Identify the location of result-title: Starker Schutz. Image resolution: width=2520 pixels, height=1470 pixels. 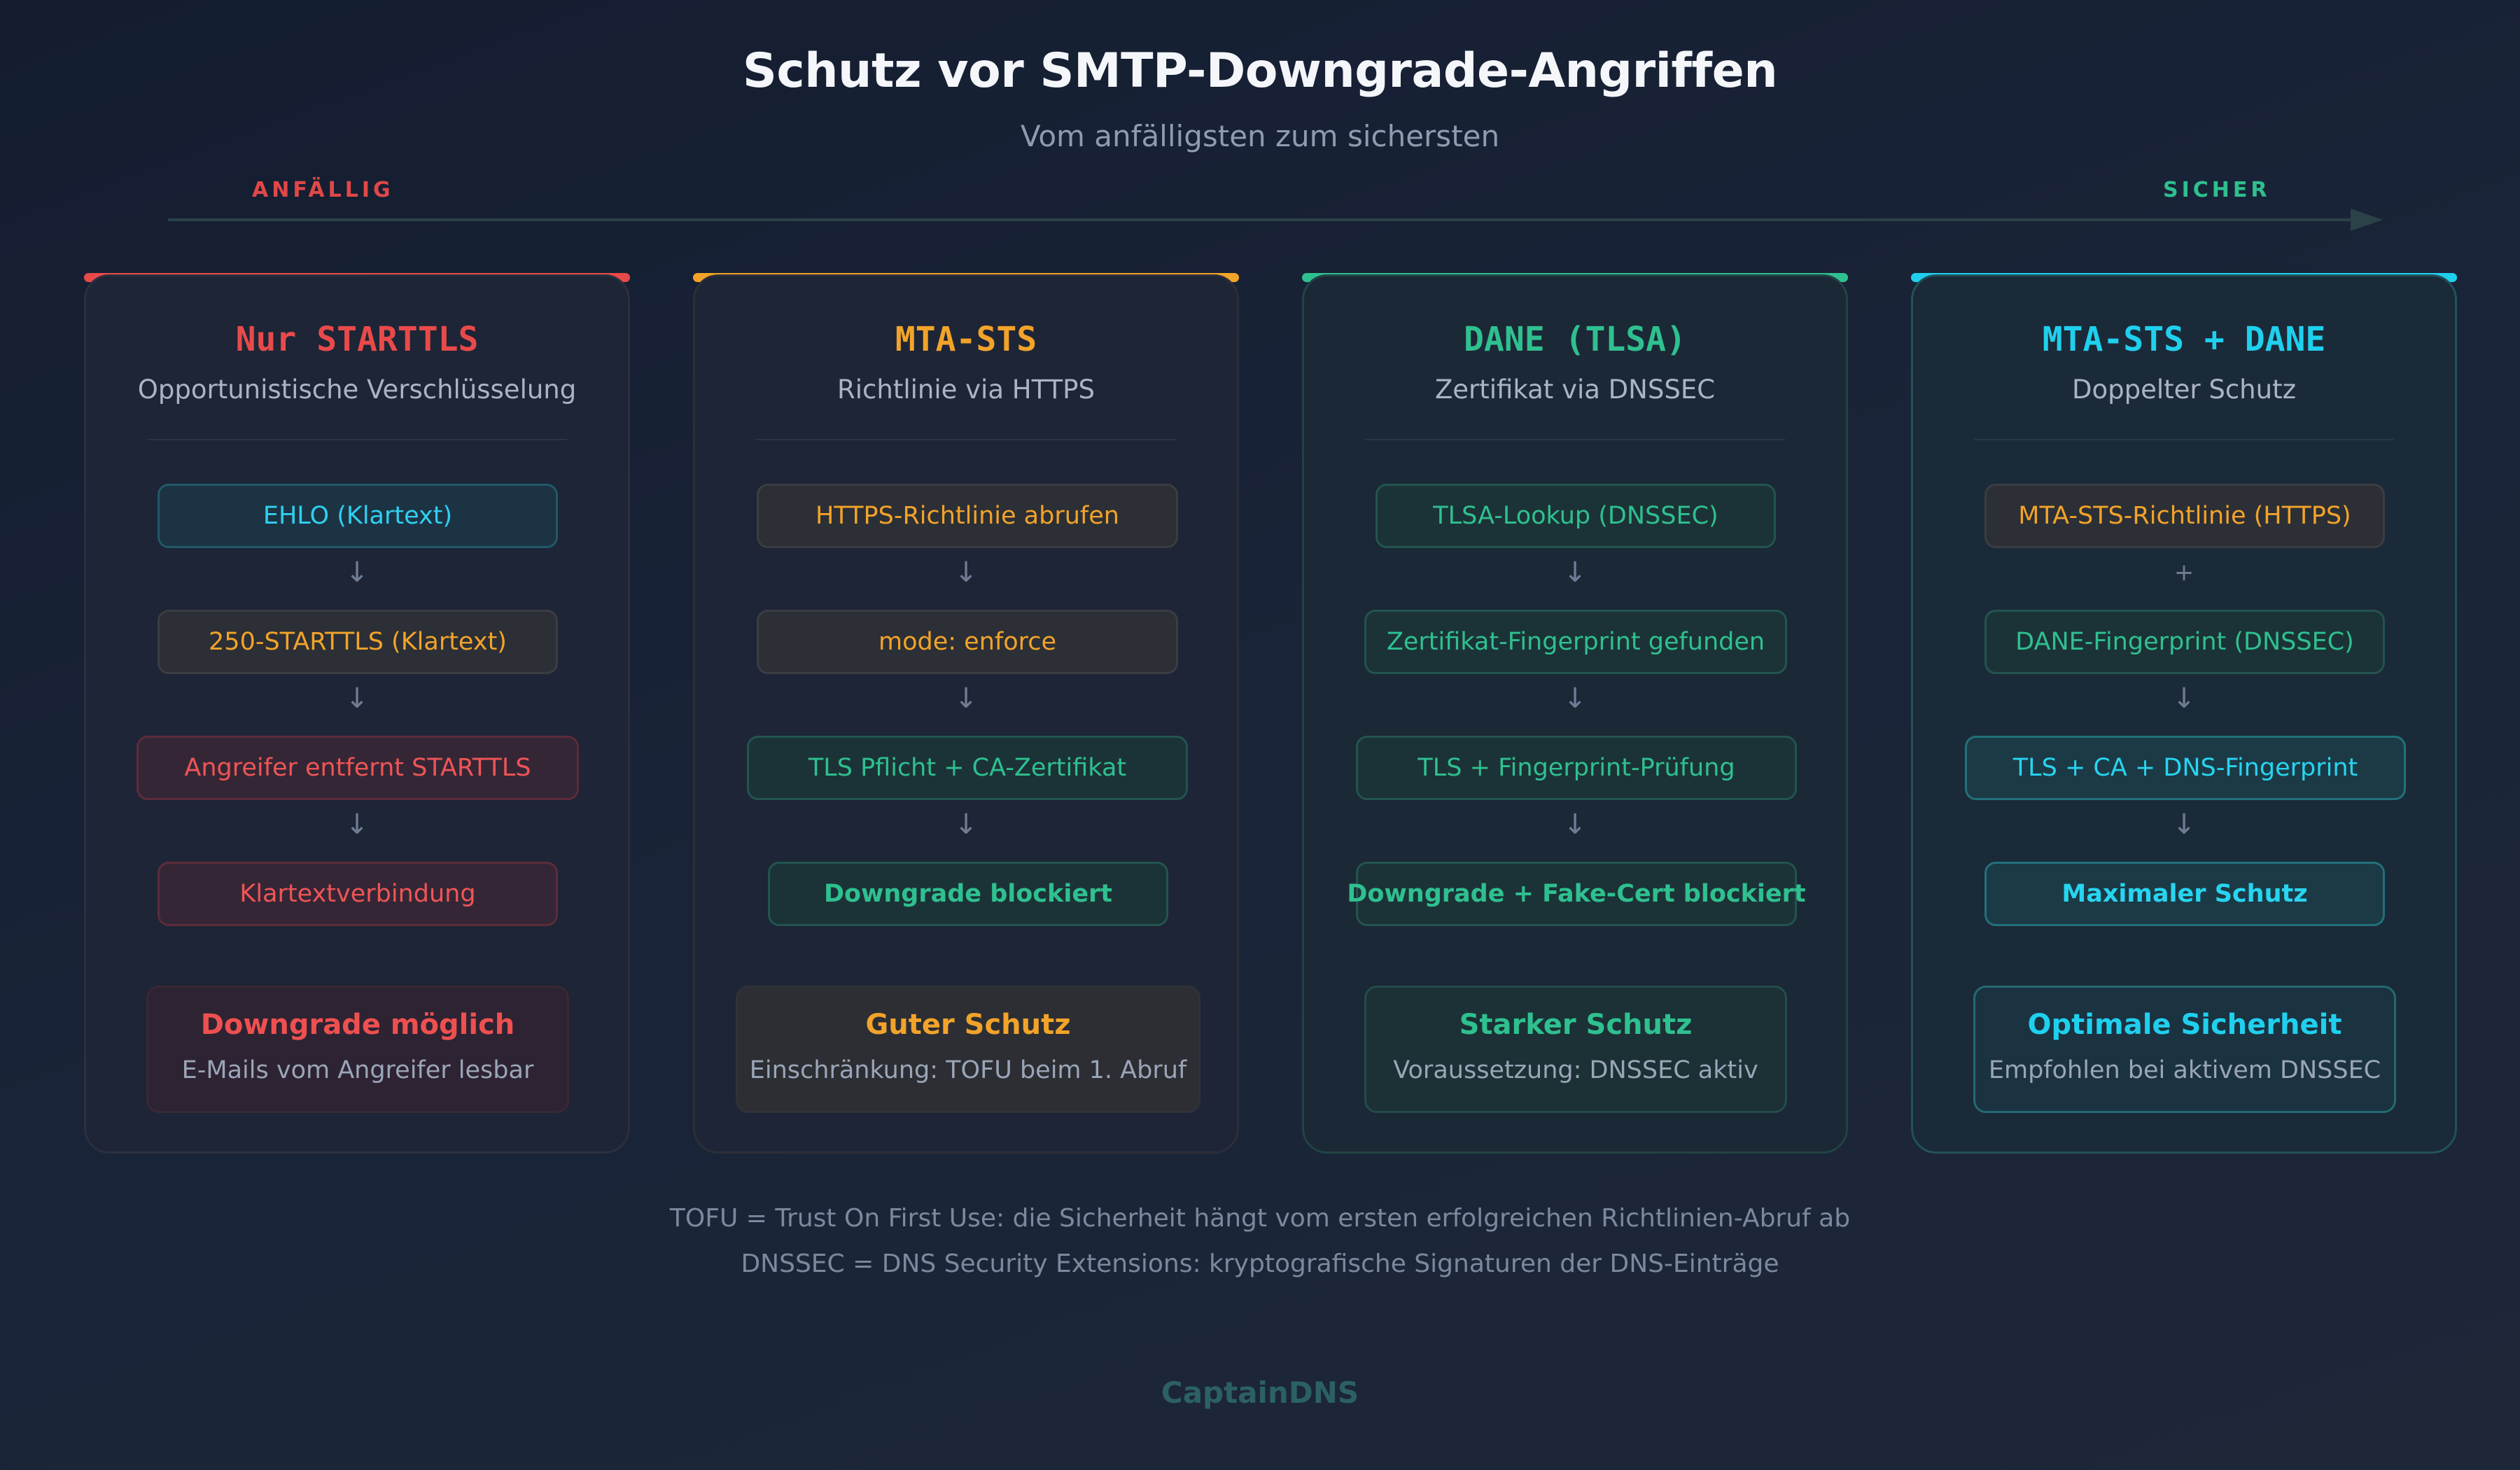
(1576, 1025).